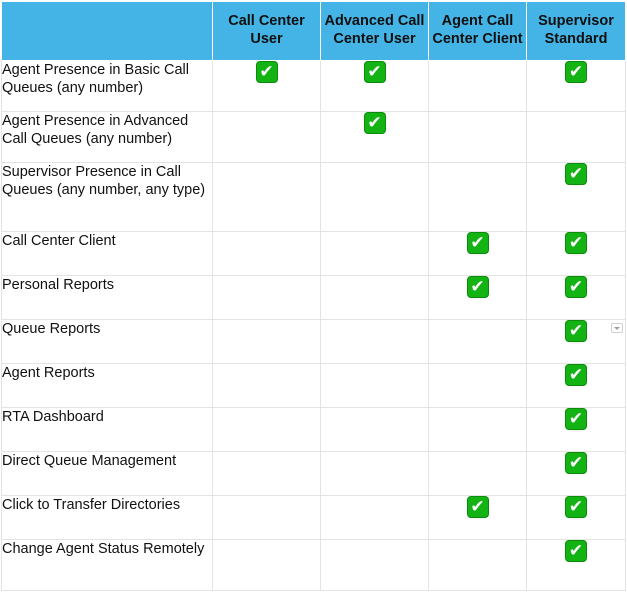 Image resolution: width=627 pixels, height=605 pixels. Describe the element at coordinates (107, 385) in the screenshot. I see `feature-name-cell: Agent Reports` at that location.